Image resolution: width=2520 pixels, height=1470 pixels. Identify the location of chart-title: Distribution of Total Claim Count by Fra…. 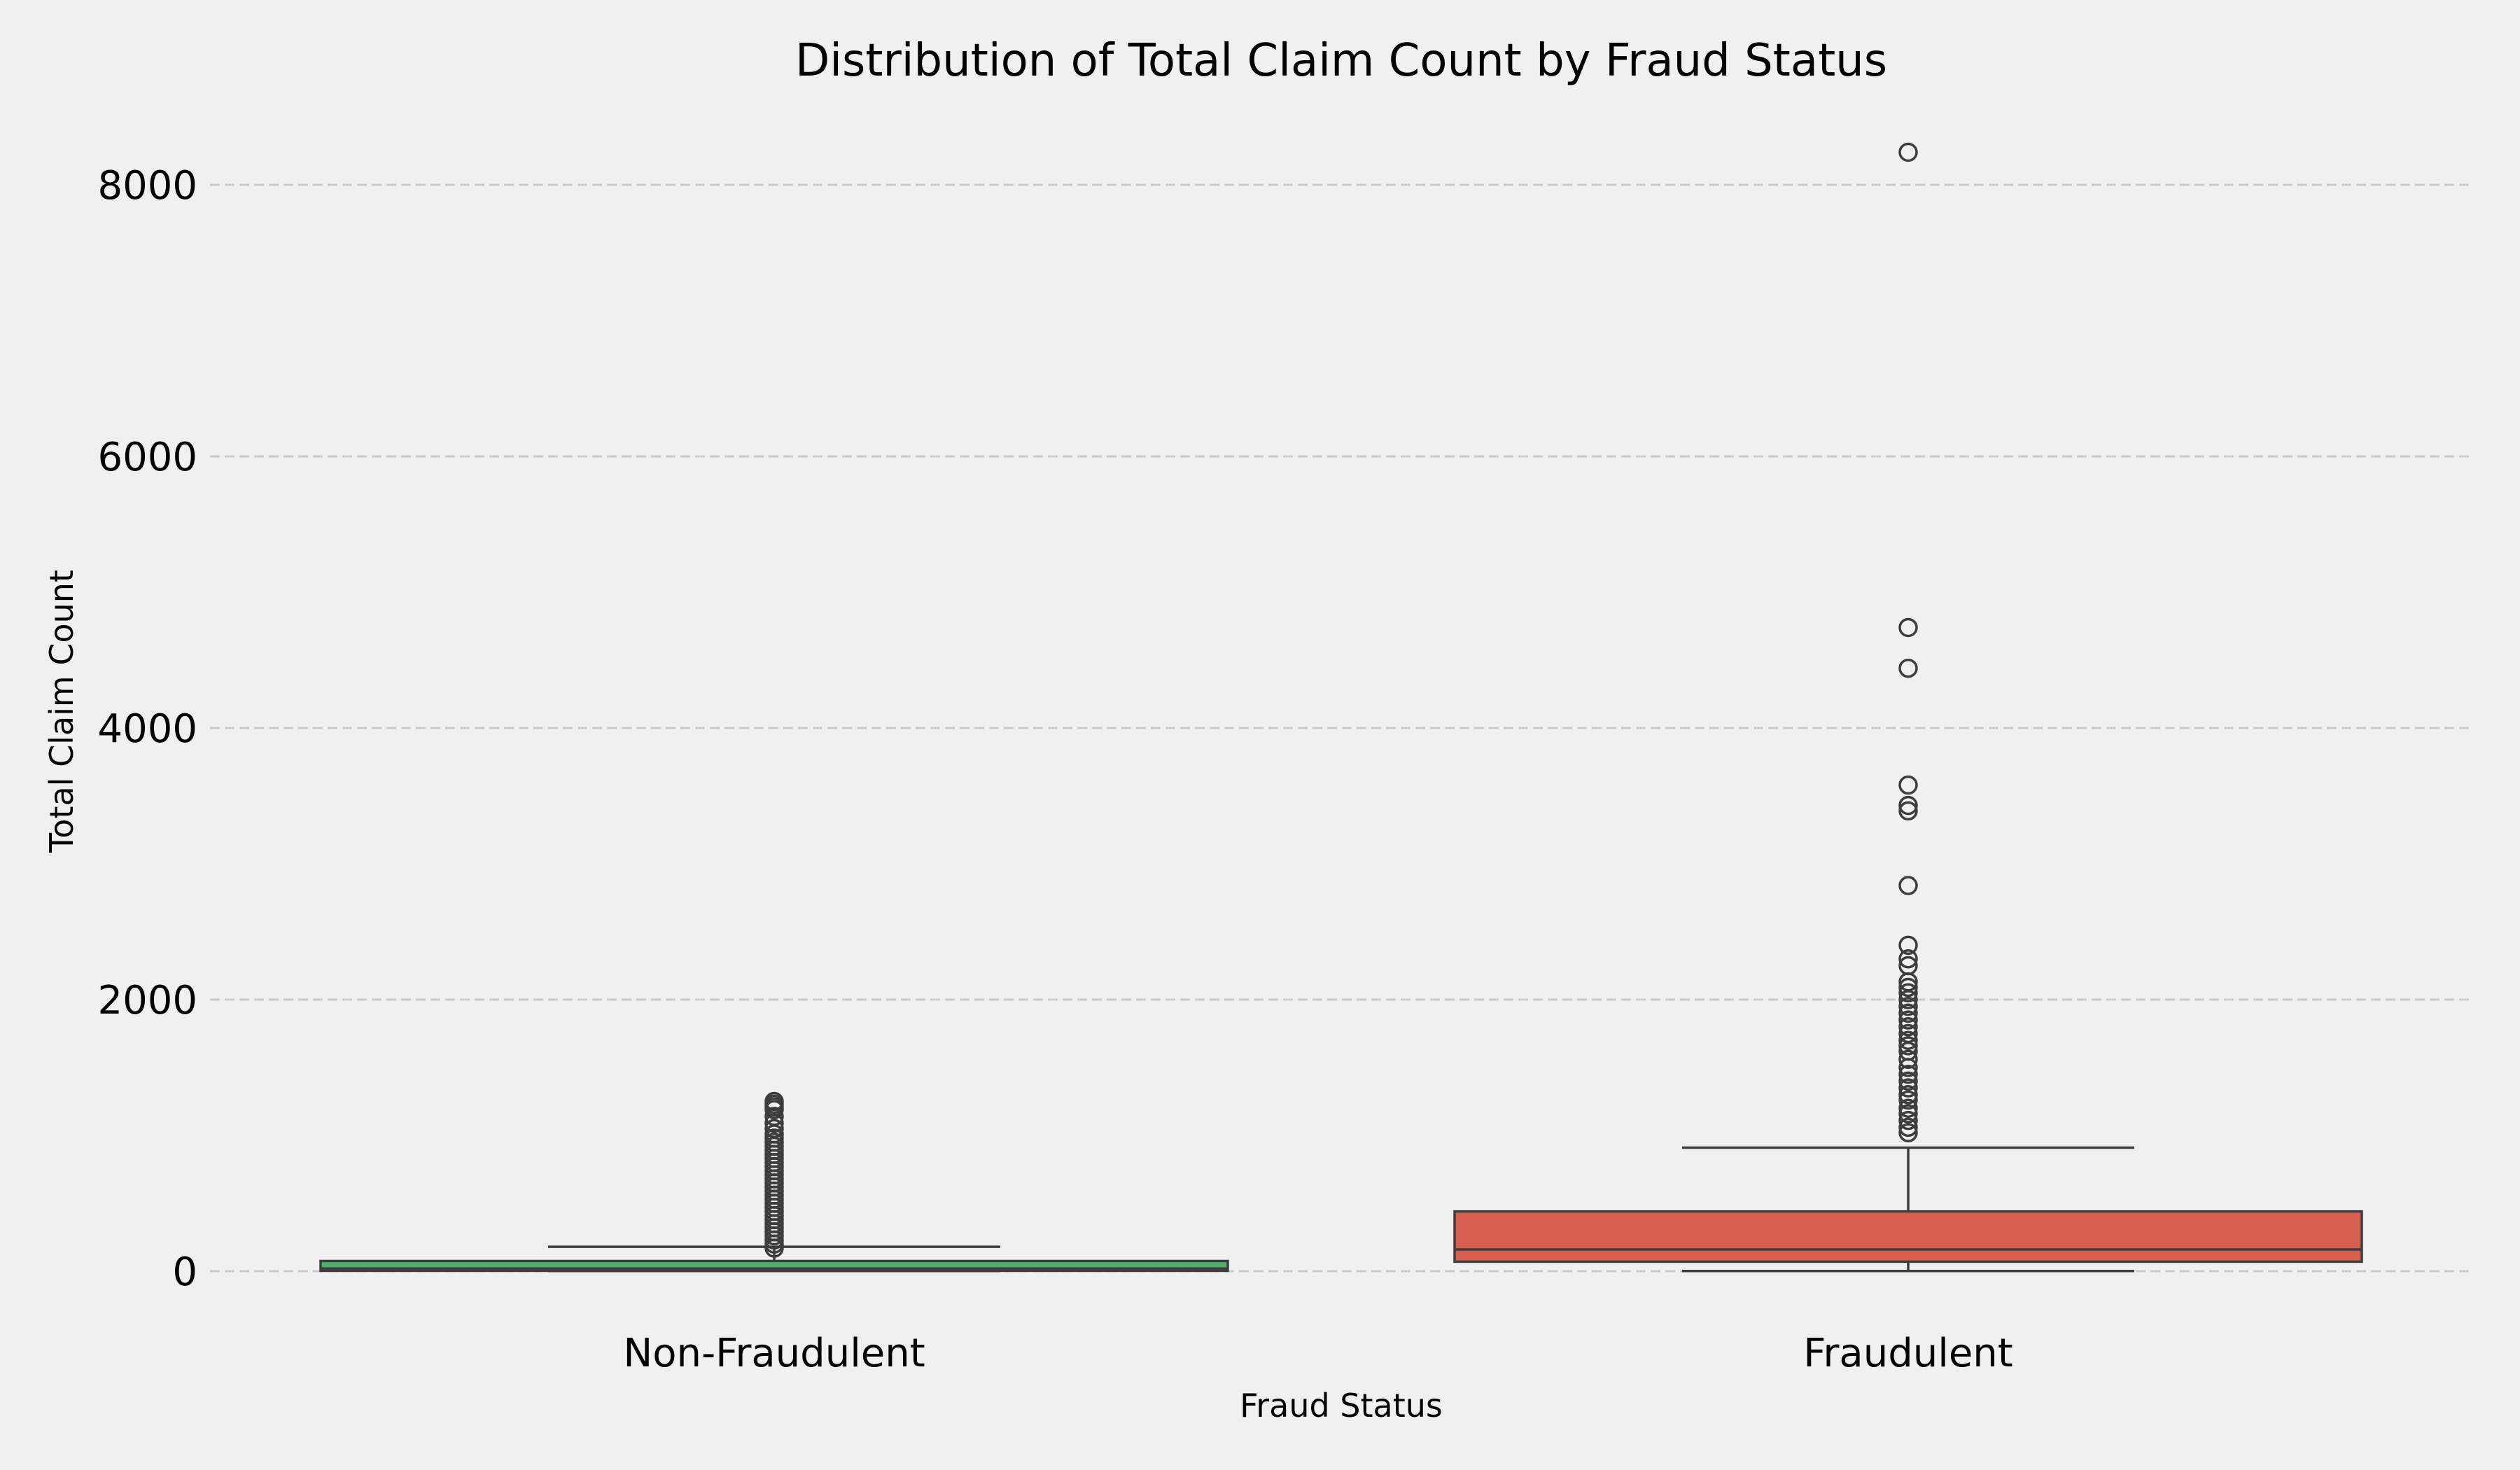
(1341, 61).